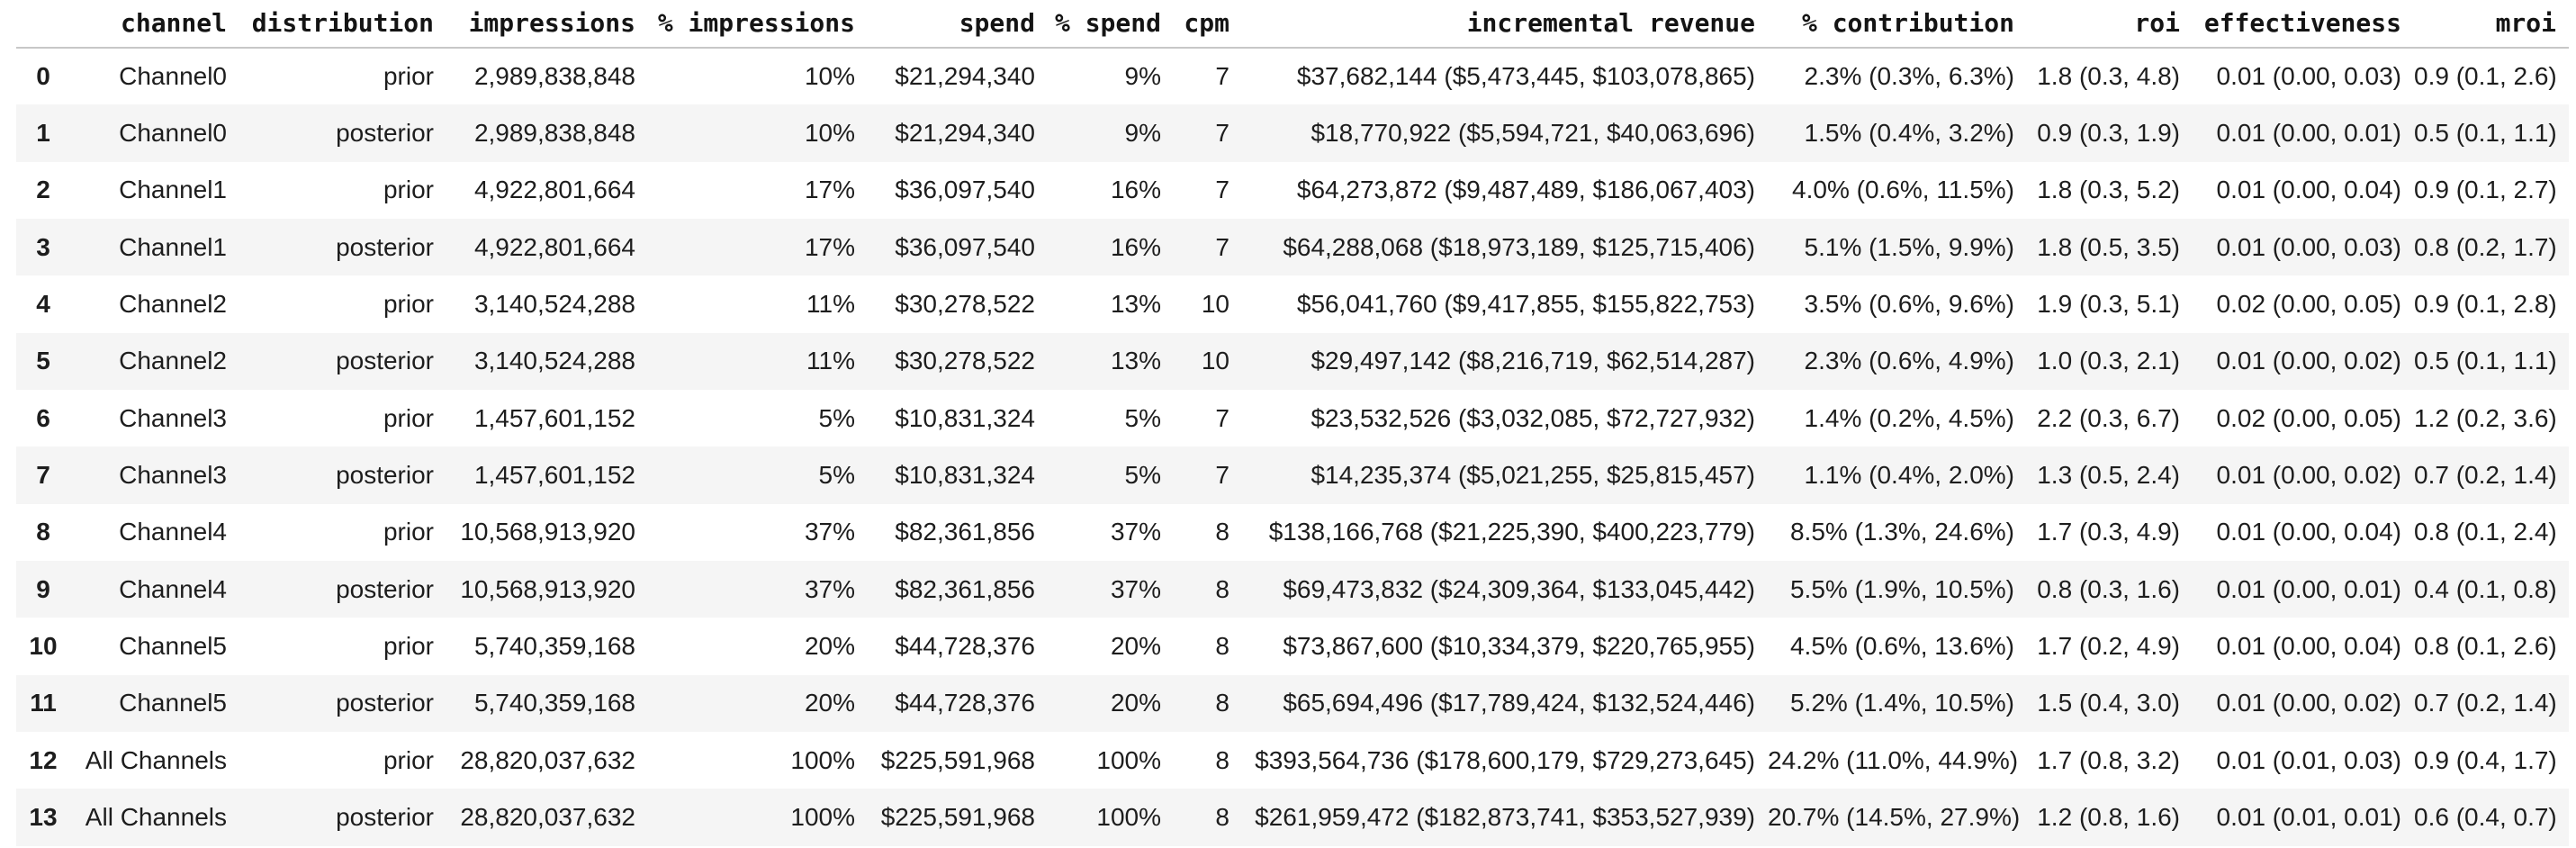  Describe the element at coordinates (965, 532) in the screenshot. I see `cell-spend: $82,361,856` at that location.